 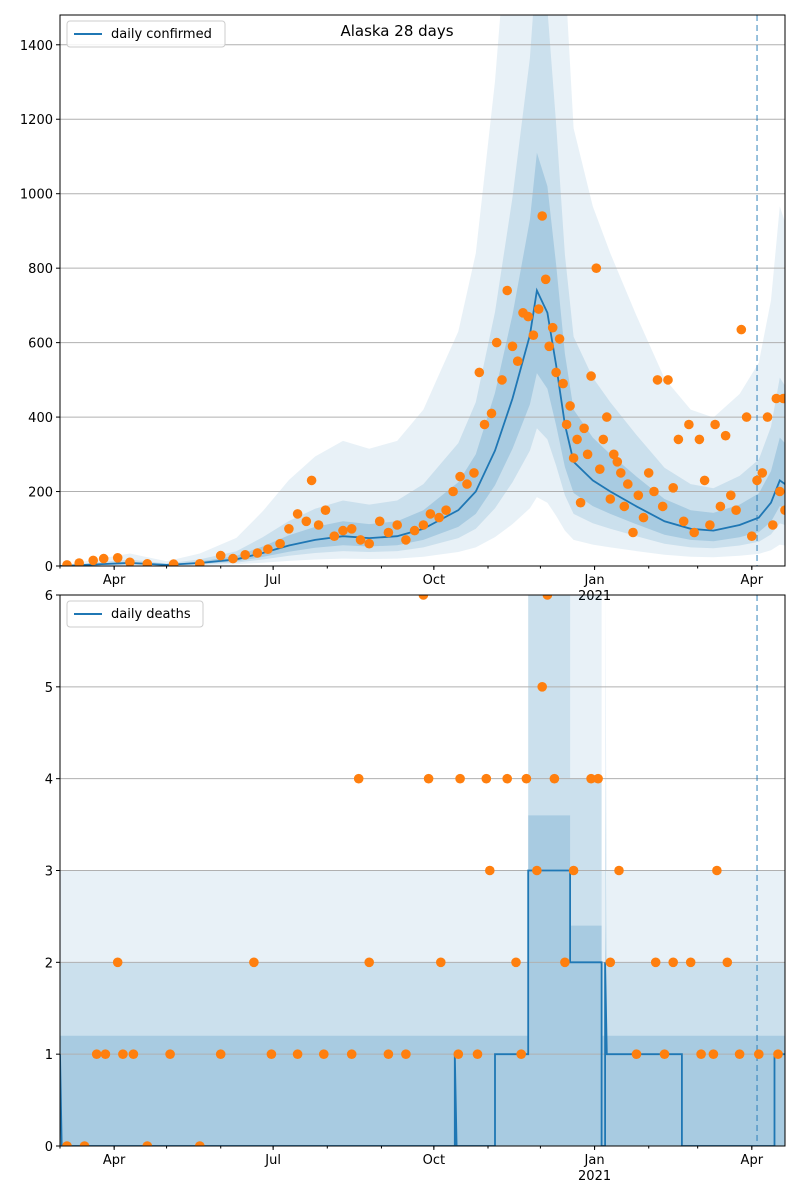 I want to click on x-tick-label: Jan, so click(x=594, y=1160).